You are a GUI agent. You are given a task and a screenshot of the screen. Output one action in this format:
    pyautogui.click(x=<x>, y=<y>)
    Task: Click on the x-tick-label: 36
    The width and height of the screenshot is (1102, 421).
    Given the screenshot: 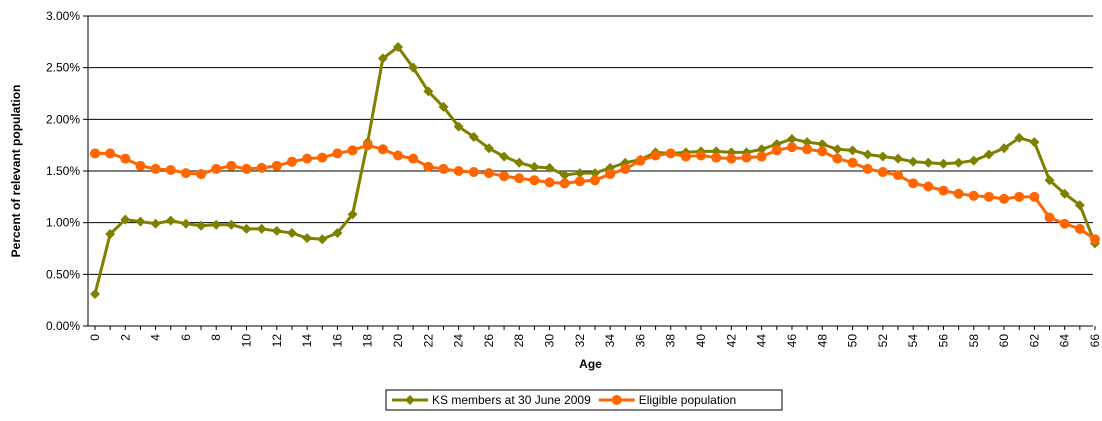 What is the action you would take?
    pyautogui.click(x=640, y=341)
    